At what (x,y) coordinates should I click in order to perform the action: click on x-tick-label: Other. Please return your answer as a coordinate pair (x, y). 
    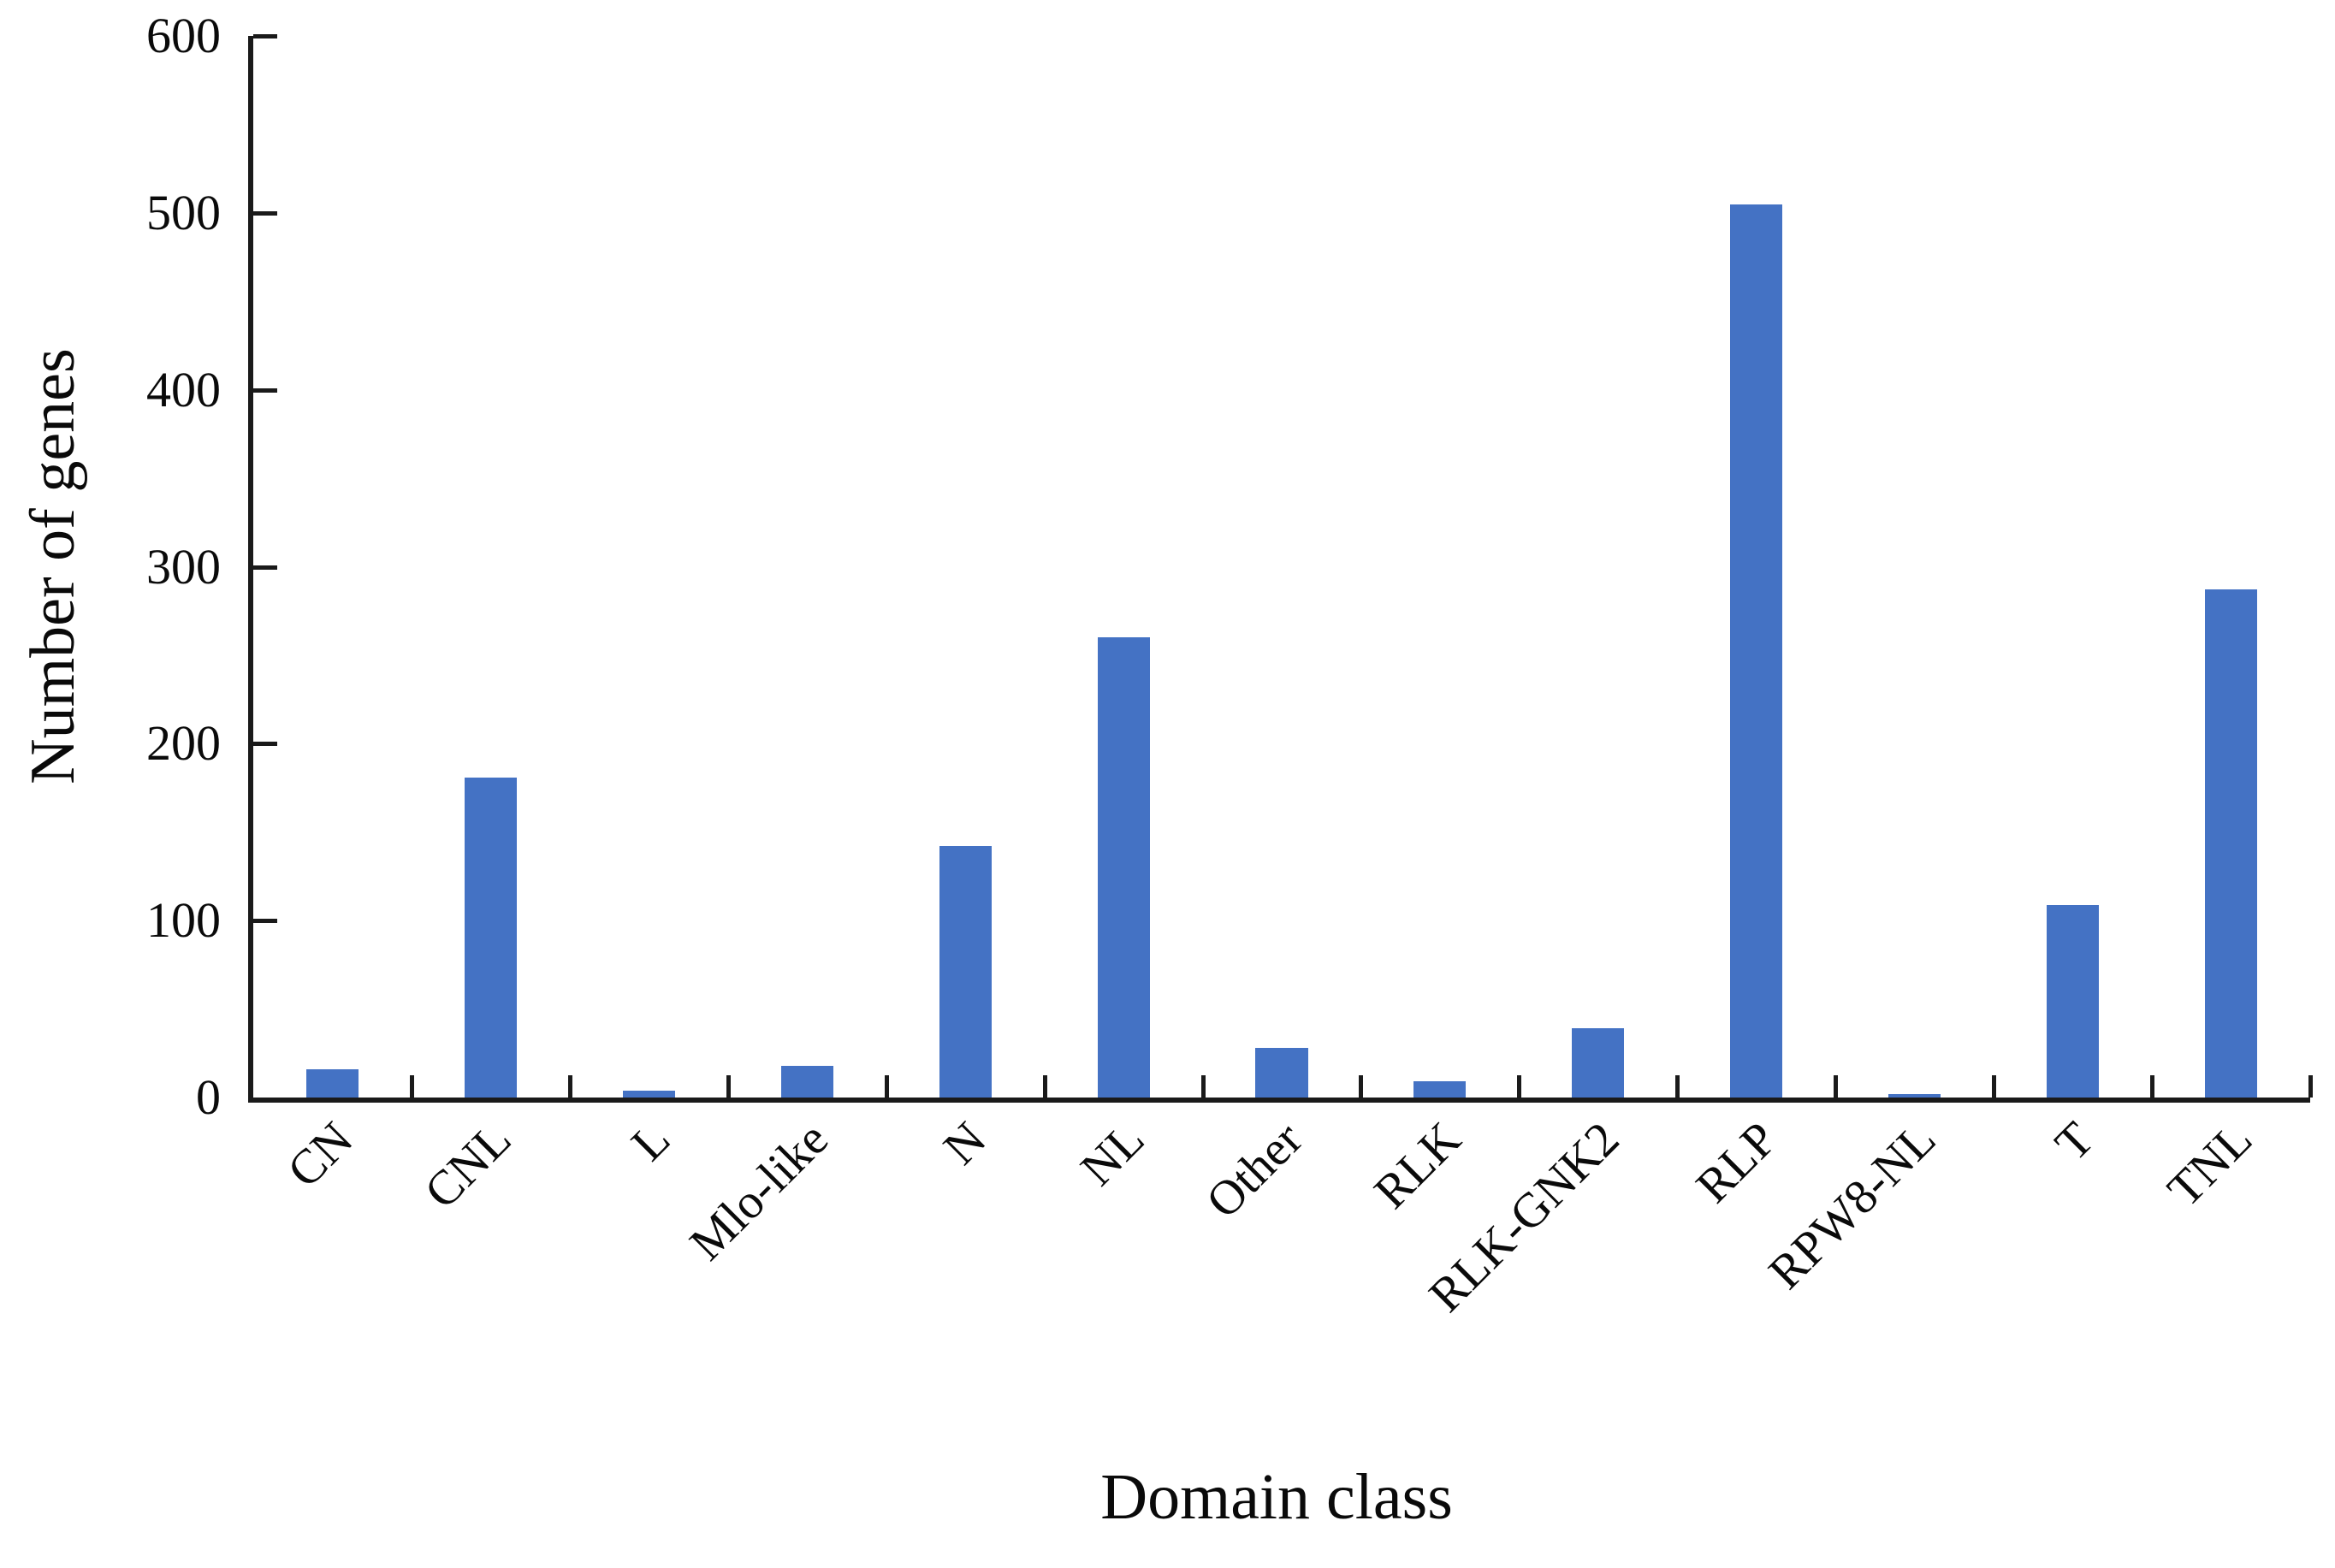
    Looking at the image, I should click on (1254, 1170).